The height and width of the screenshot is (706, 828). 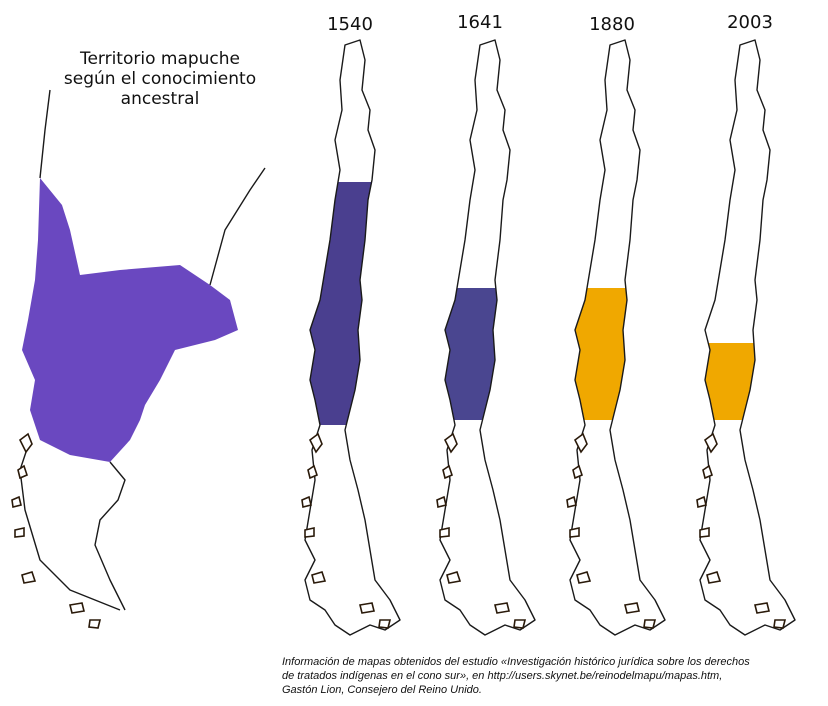 What do you see at coordinates (480, 22) in the screenshot?
I see `year-label: 1641` at bounding box center [480, 22].